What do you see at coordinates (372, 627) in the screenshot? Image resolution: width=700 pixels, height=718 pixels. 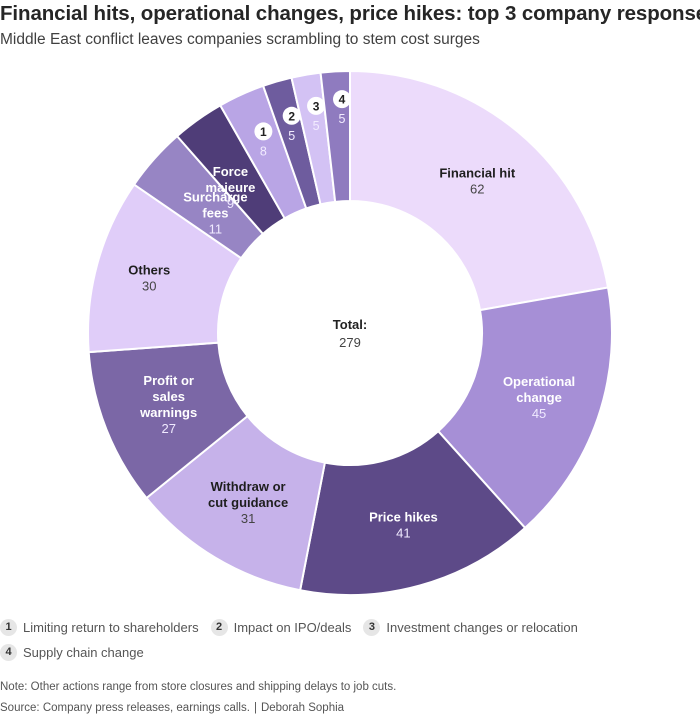 I see `legend-badge-3: 3` at bounding box center [372, 627].